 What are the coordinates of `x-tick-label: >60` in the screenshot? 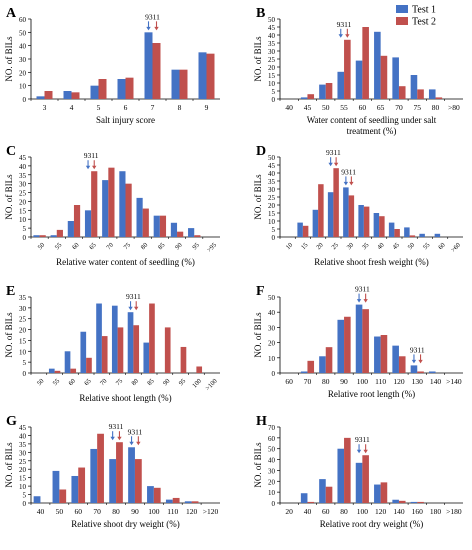 It's located at (456, 248).